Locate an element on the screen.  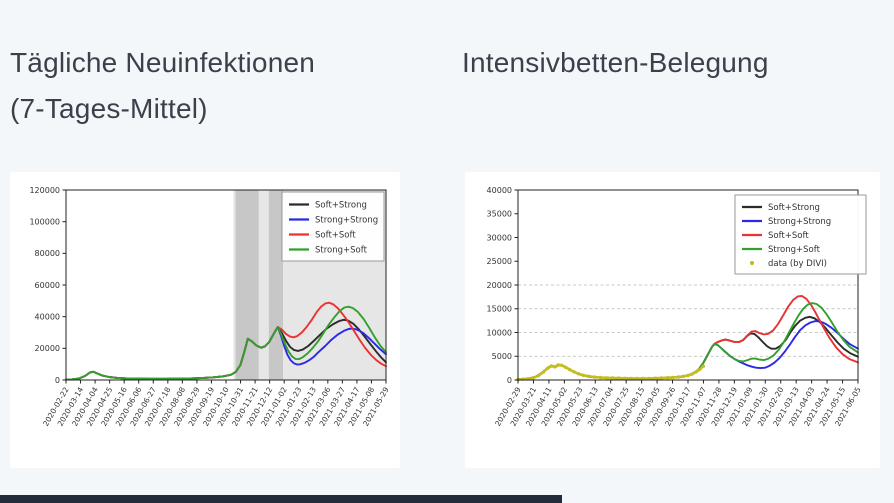
legend-label-data-by-divi: data (by DIVI) is located at coordinates (797, 264).